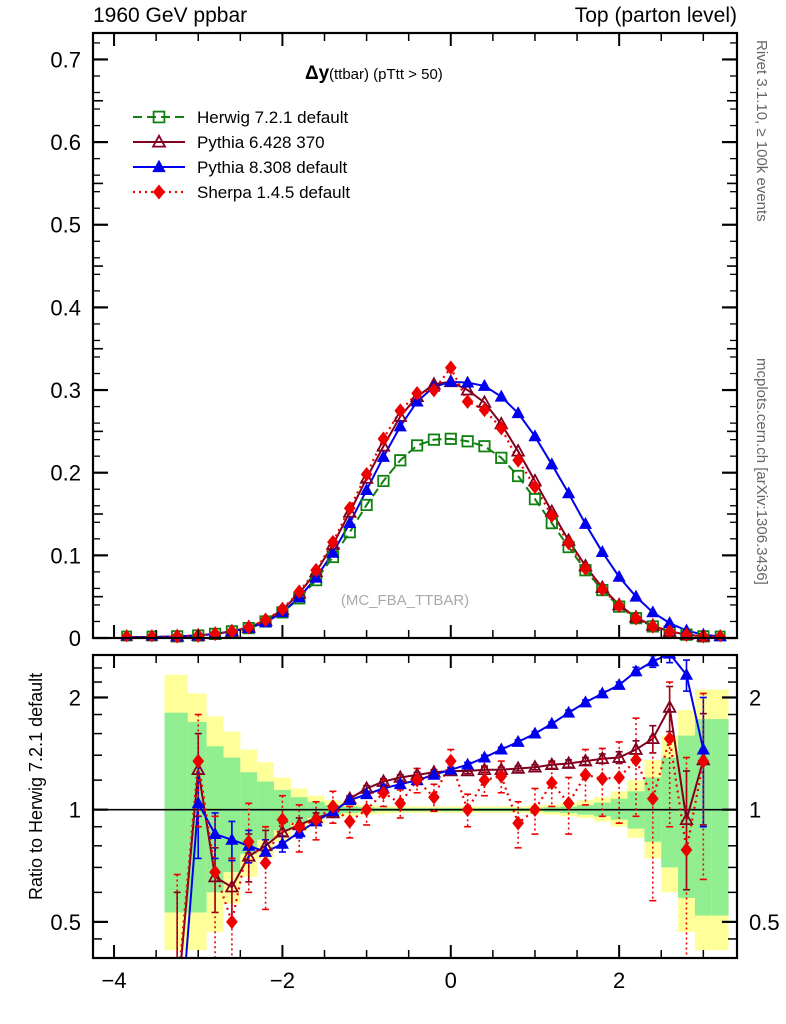 Image resolution: width=786 pixels, height=1024 pixels. What do you see at coordinates (65, 473) in the screenshot?
I see `tick-label: 0.2` at bounding box center [65, 473].